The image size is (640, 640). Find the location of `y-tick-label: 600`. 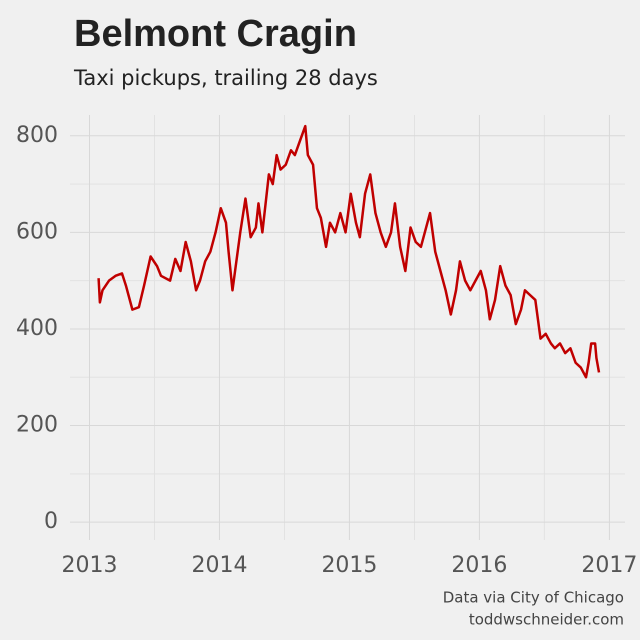

y-tick-label: 600 is located at coordinates (37, 231).